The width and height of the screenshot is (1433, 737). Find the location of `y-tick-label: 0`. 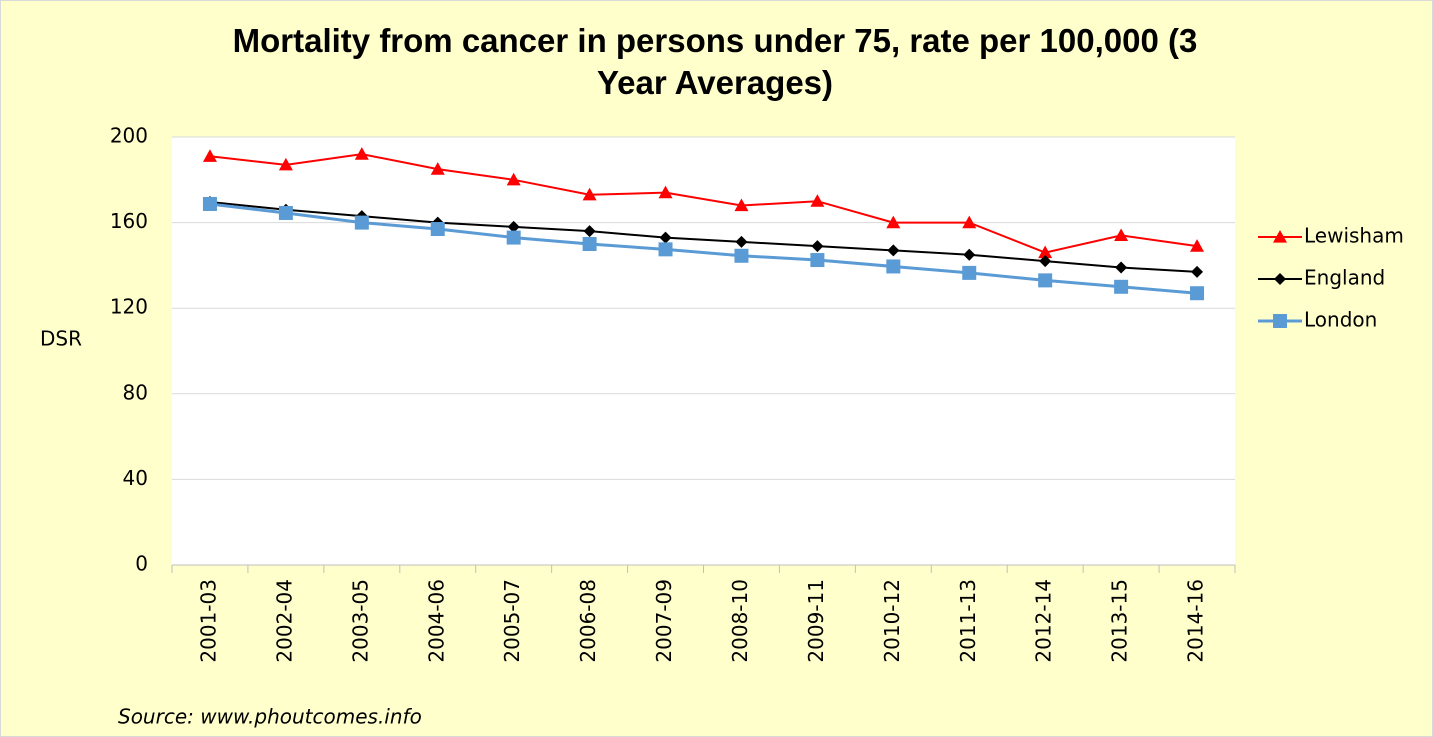

y-tick-label: 0 is located at coordinates (141, 564).